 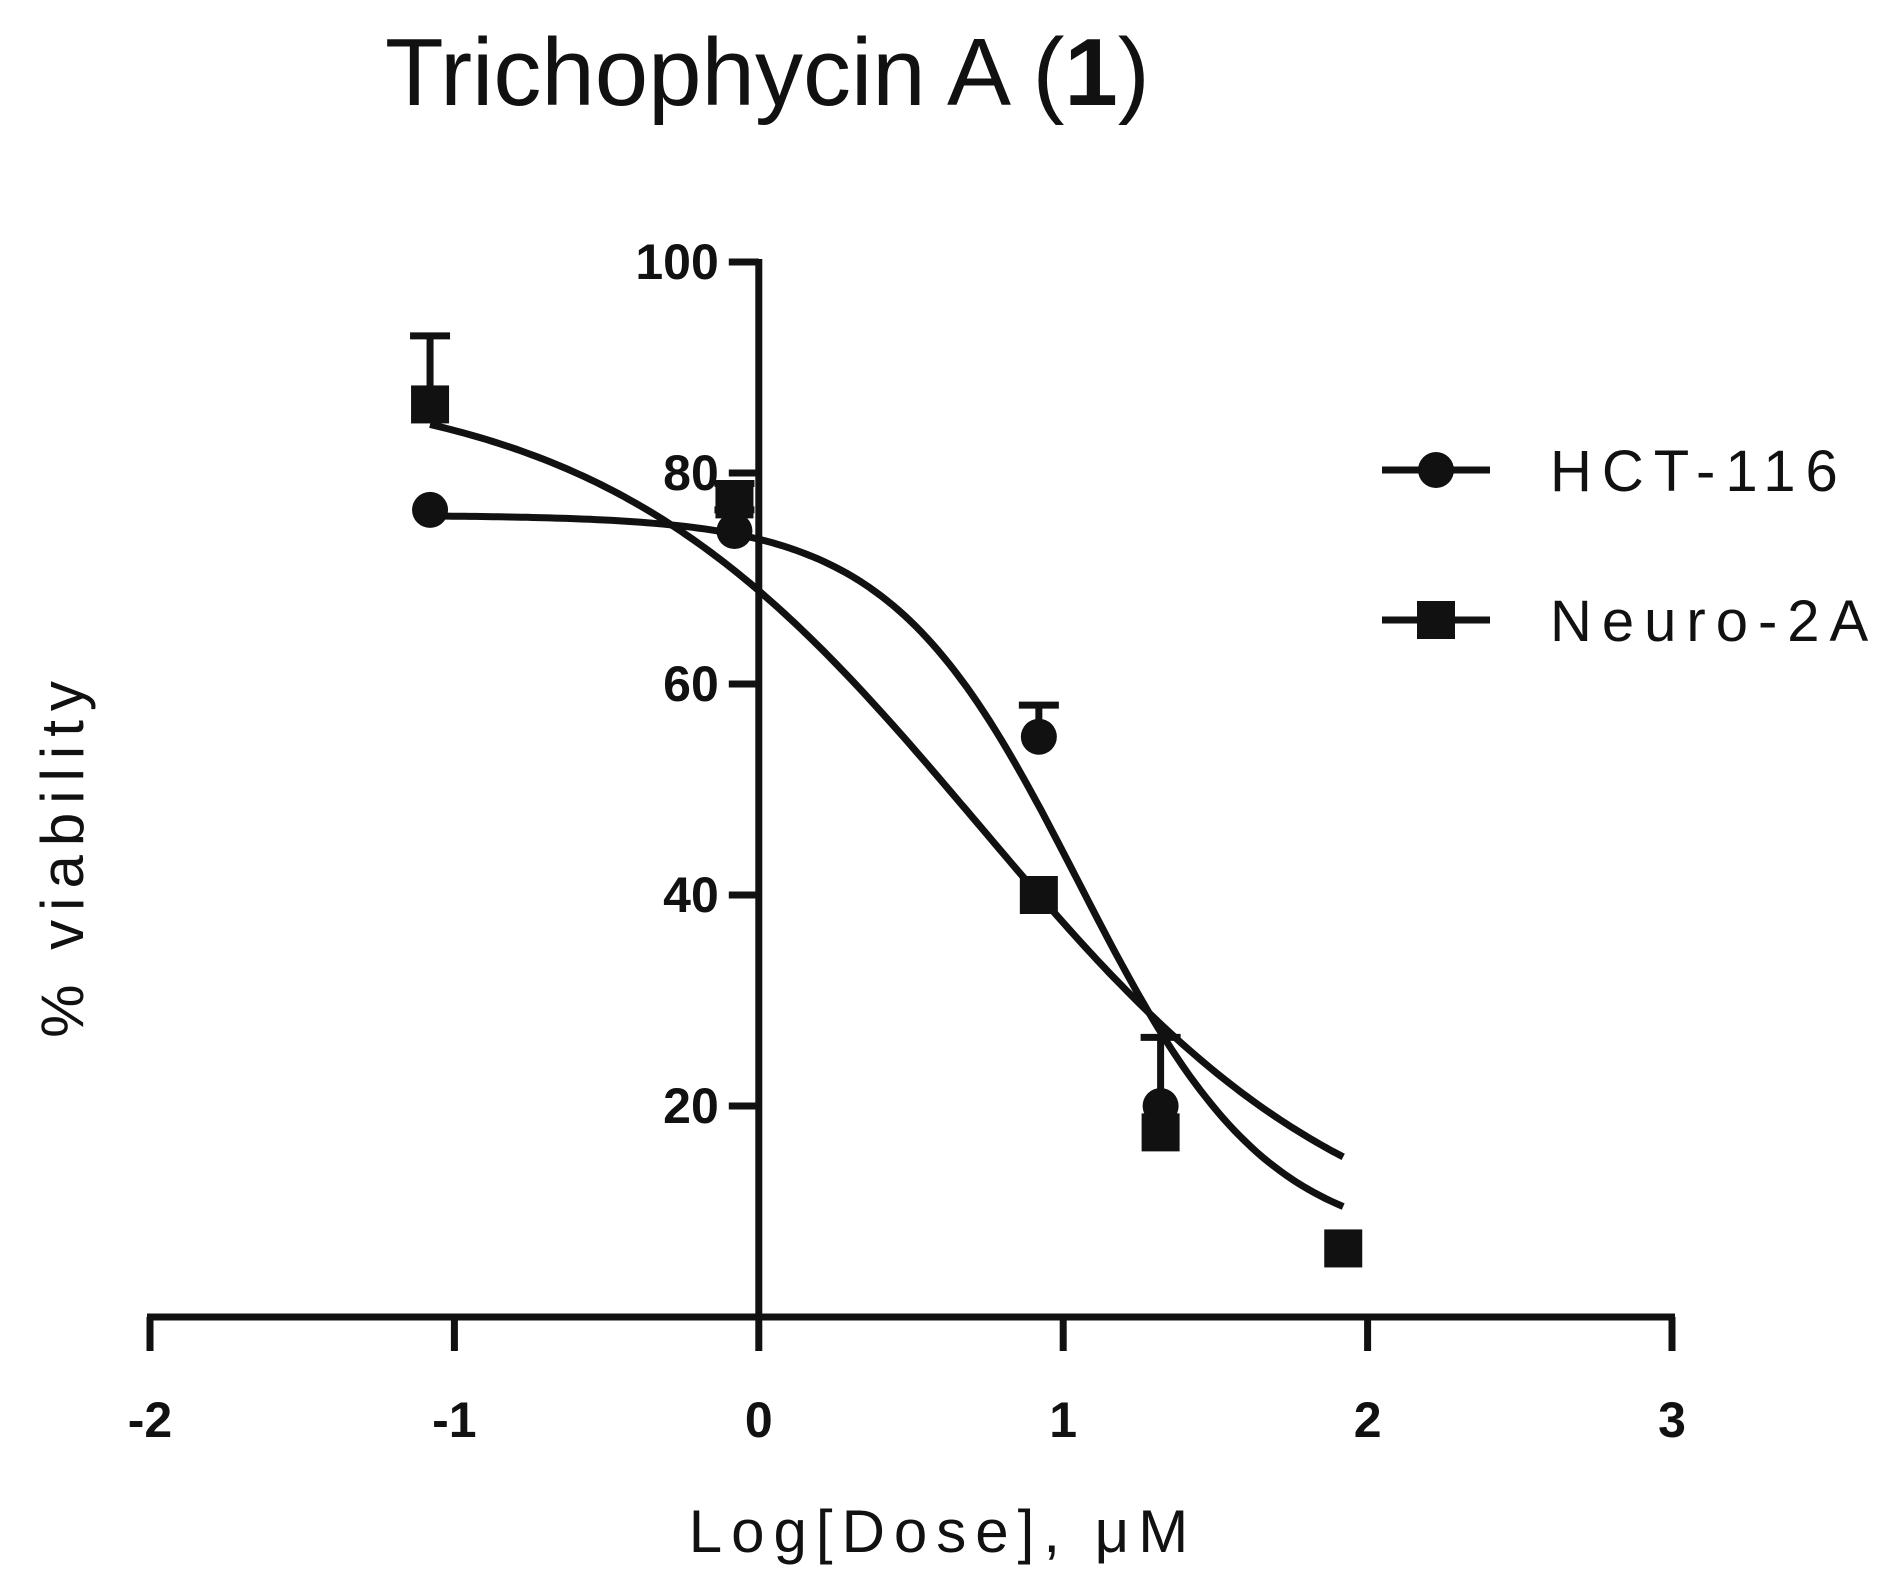 I want to click on y-tick-label: 100, so click(x=676, y=262).